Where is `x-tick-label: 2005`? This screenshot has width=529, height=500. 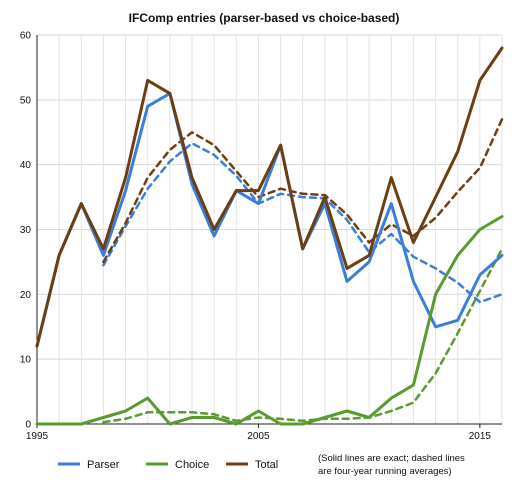 x-tick-label: 2005 is located at coordinates (258, 436).